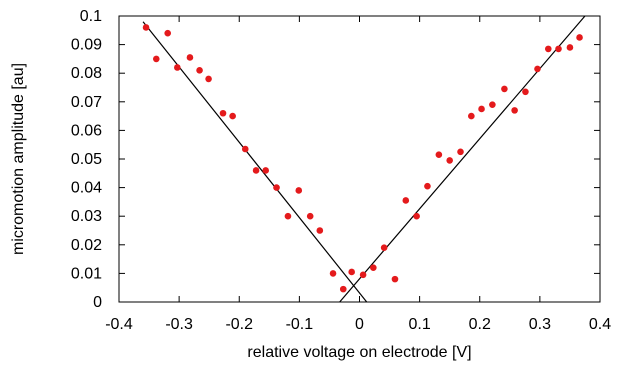  I want to click on y-tick-label: 0.07, so click(86, 102).